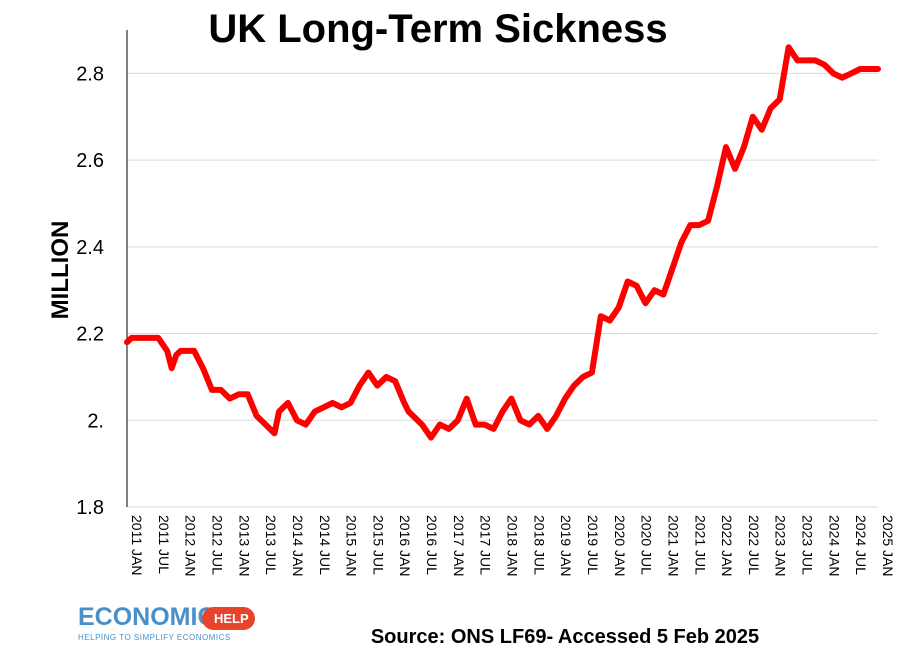  What do you see at coordinates (620, 545) in the screenshot?
I see `x-tick-label: 2020 JAN` at bounding box center [620, 545].